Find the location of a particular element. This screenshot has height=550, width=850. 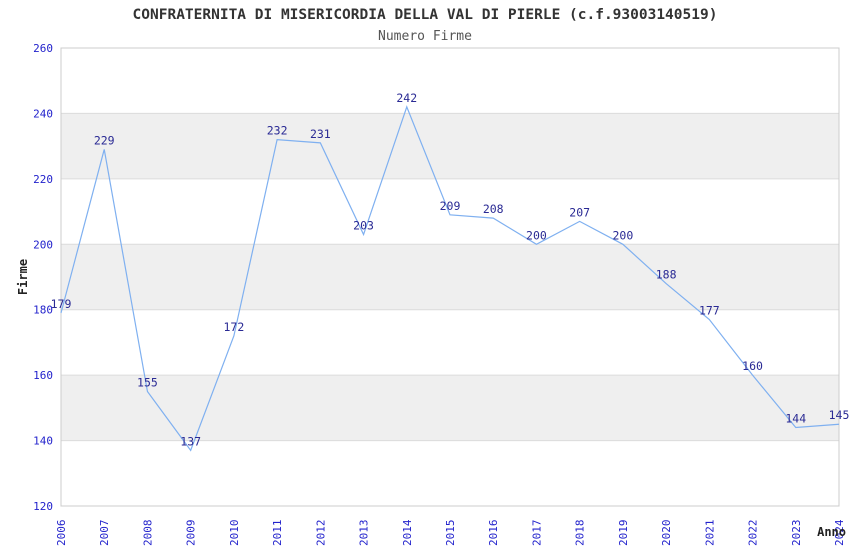

data-label: 144 is located at coordinates (795, 418).